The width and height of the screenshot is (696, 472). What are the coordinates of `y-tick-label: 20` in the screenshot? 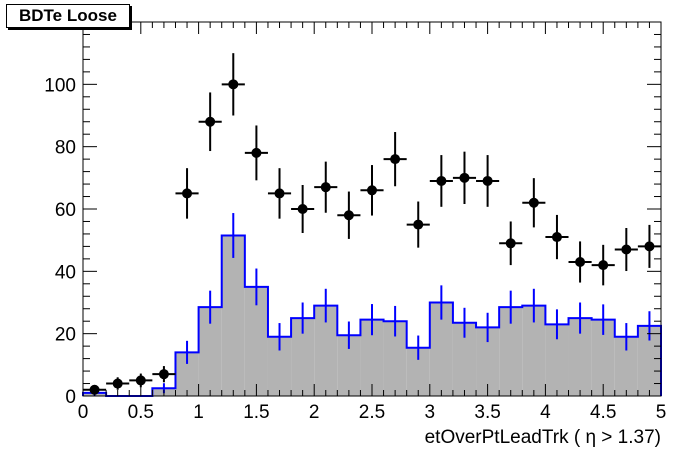 It's located at (65, 335).